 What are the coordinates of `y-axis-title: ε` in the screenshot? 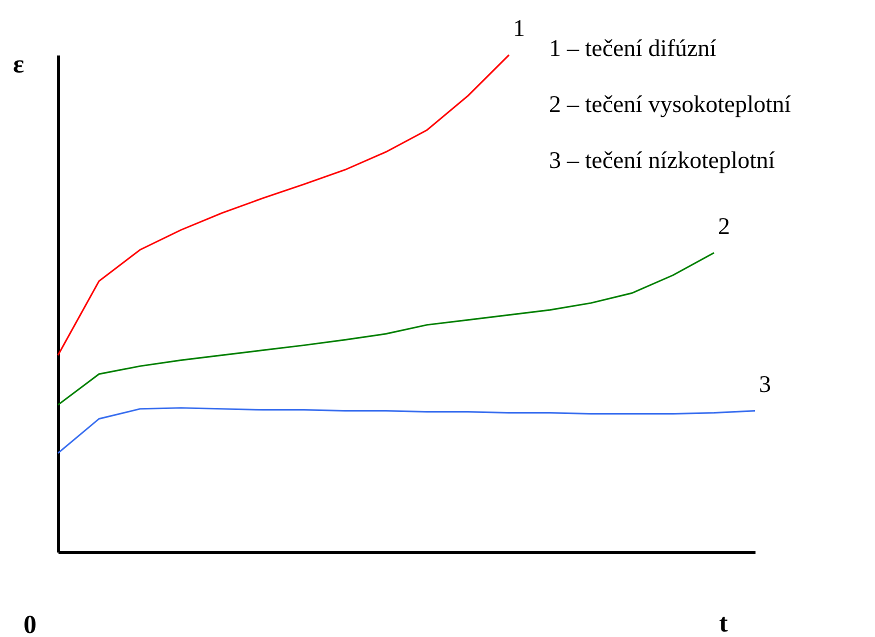 It's located at (18, 64).